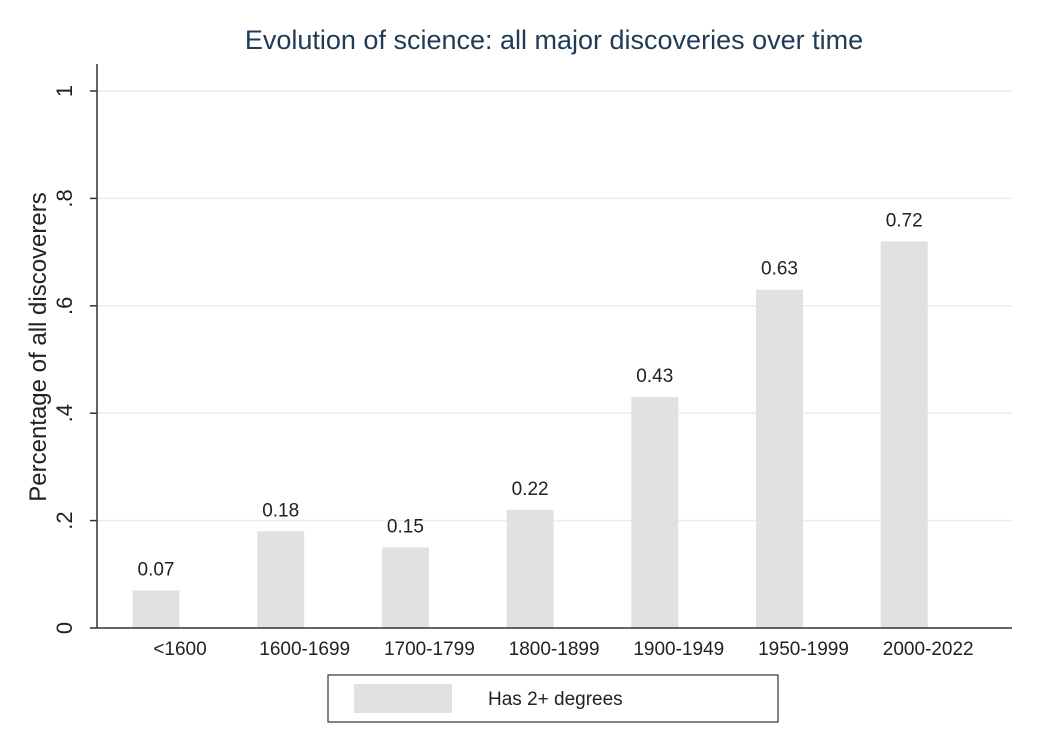  What do you see at coordinates (928, 649) in the screenshot?
I see `x-tick-label: 2000-2022` at bounding box center [928, 649].